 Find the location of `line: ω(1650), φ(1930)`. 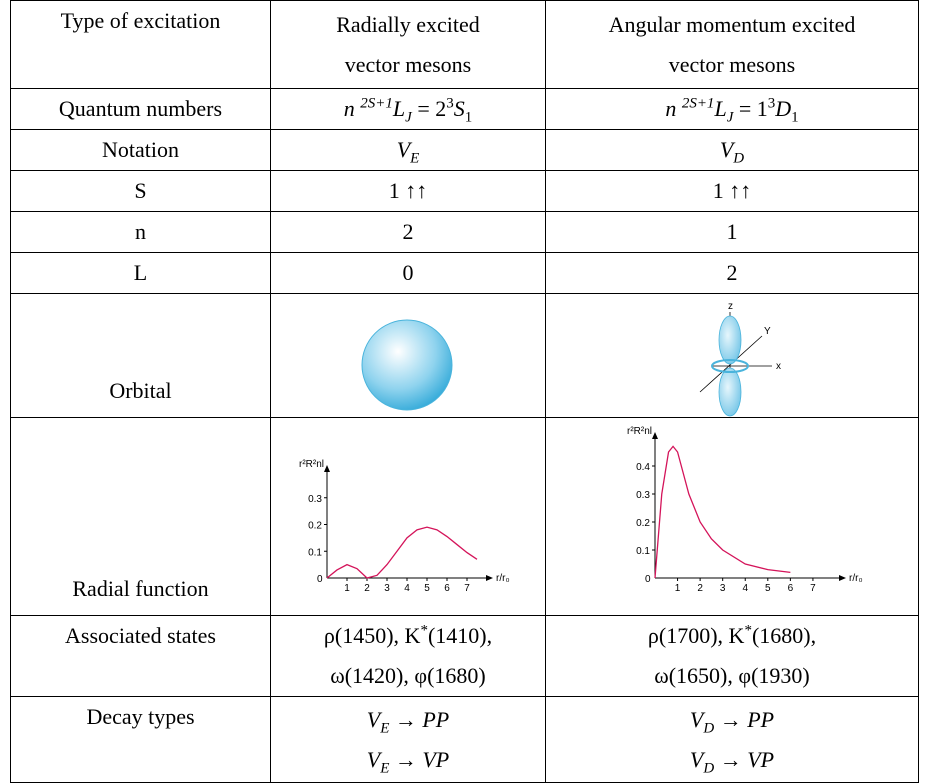

line: ω(1650), φ(1930) is located at coordinates (732, 675).